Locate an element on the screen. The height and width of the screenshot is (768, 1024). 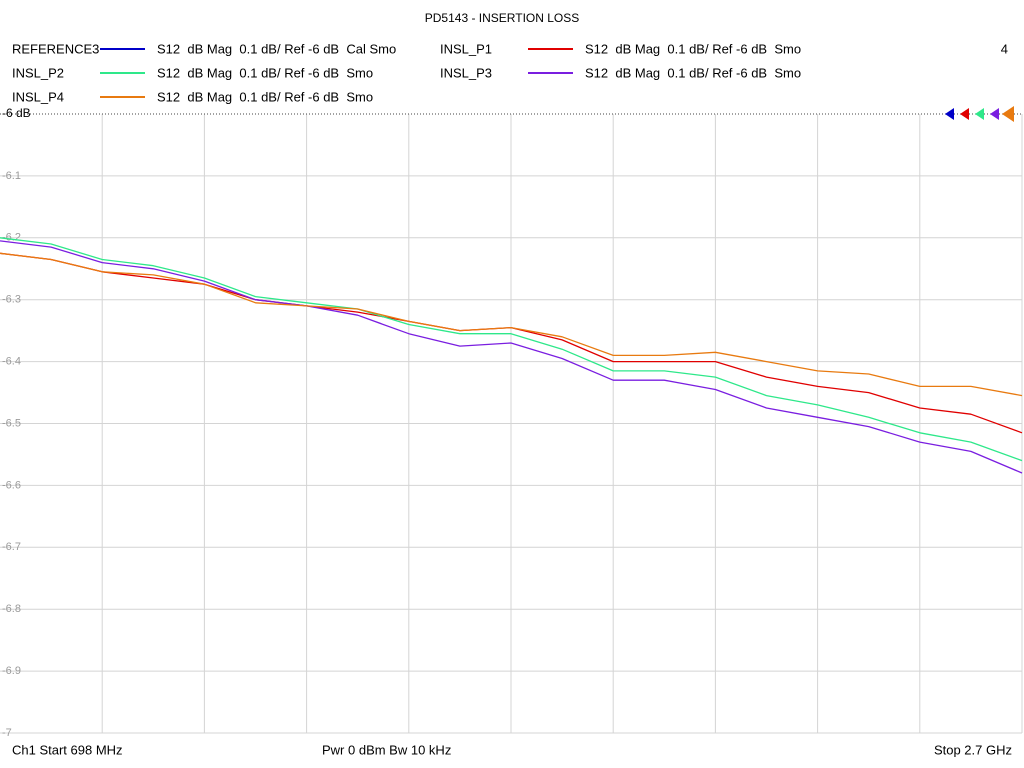
legend-name: REFERENCE3 is located at coordinates (55, 48).